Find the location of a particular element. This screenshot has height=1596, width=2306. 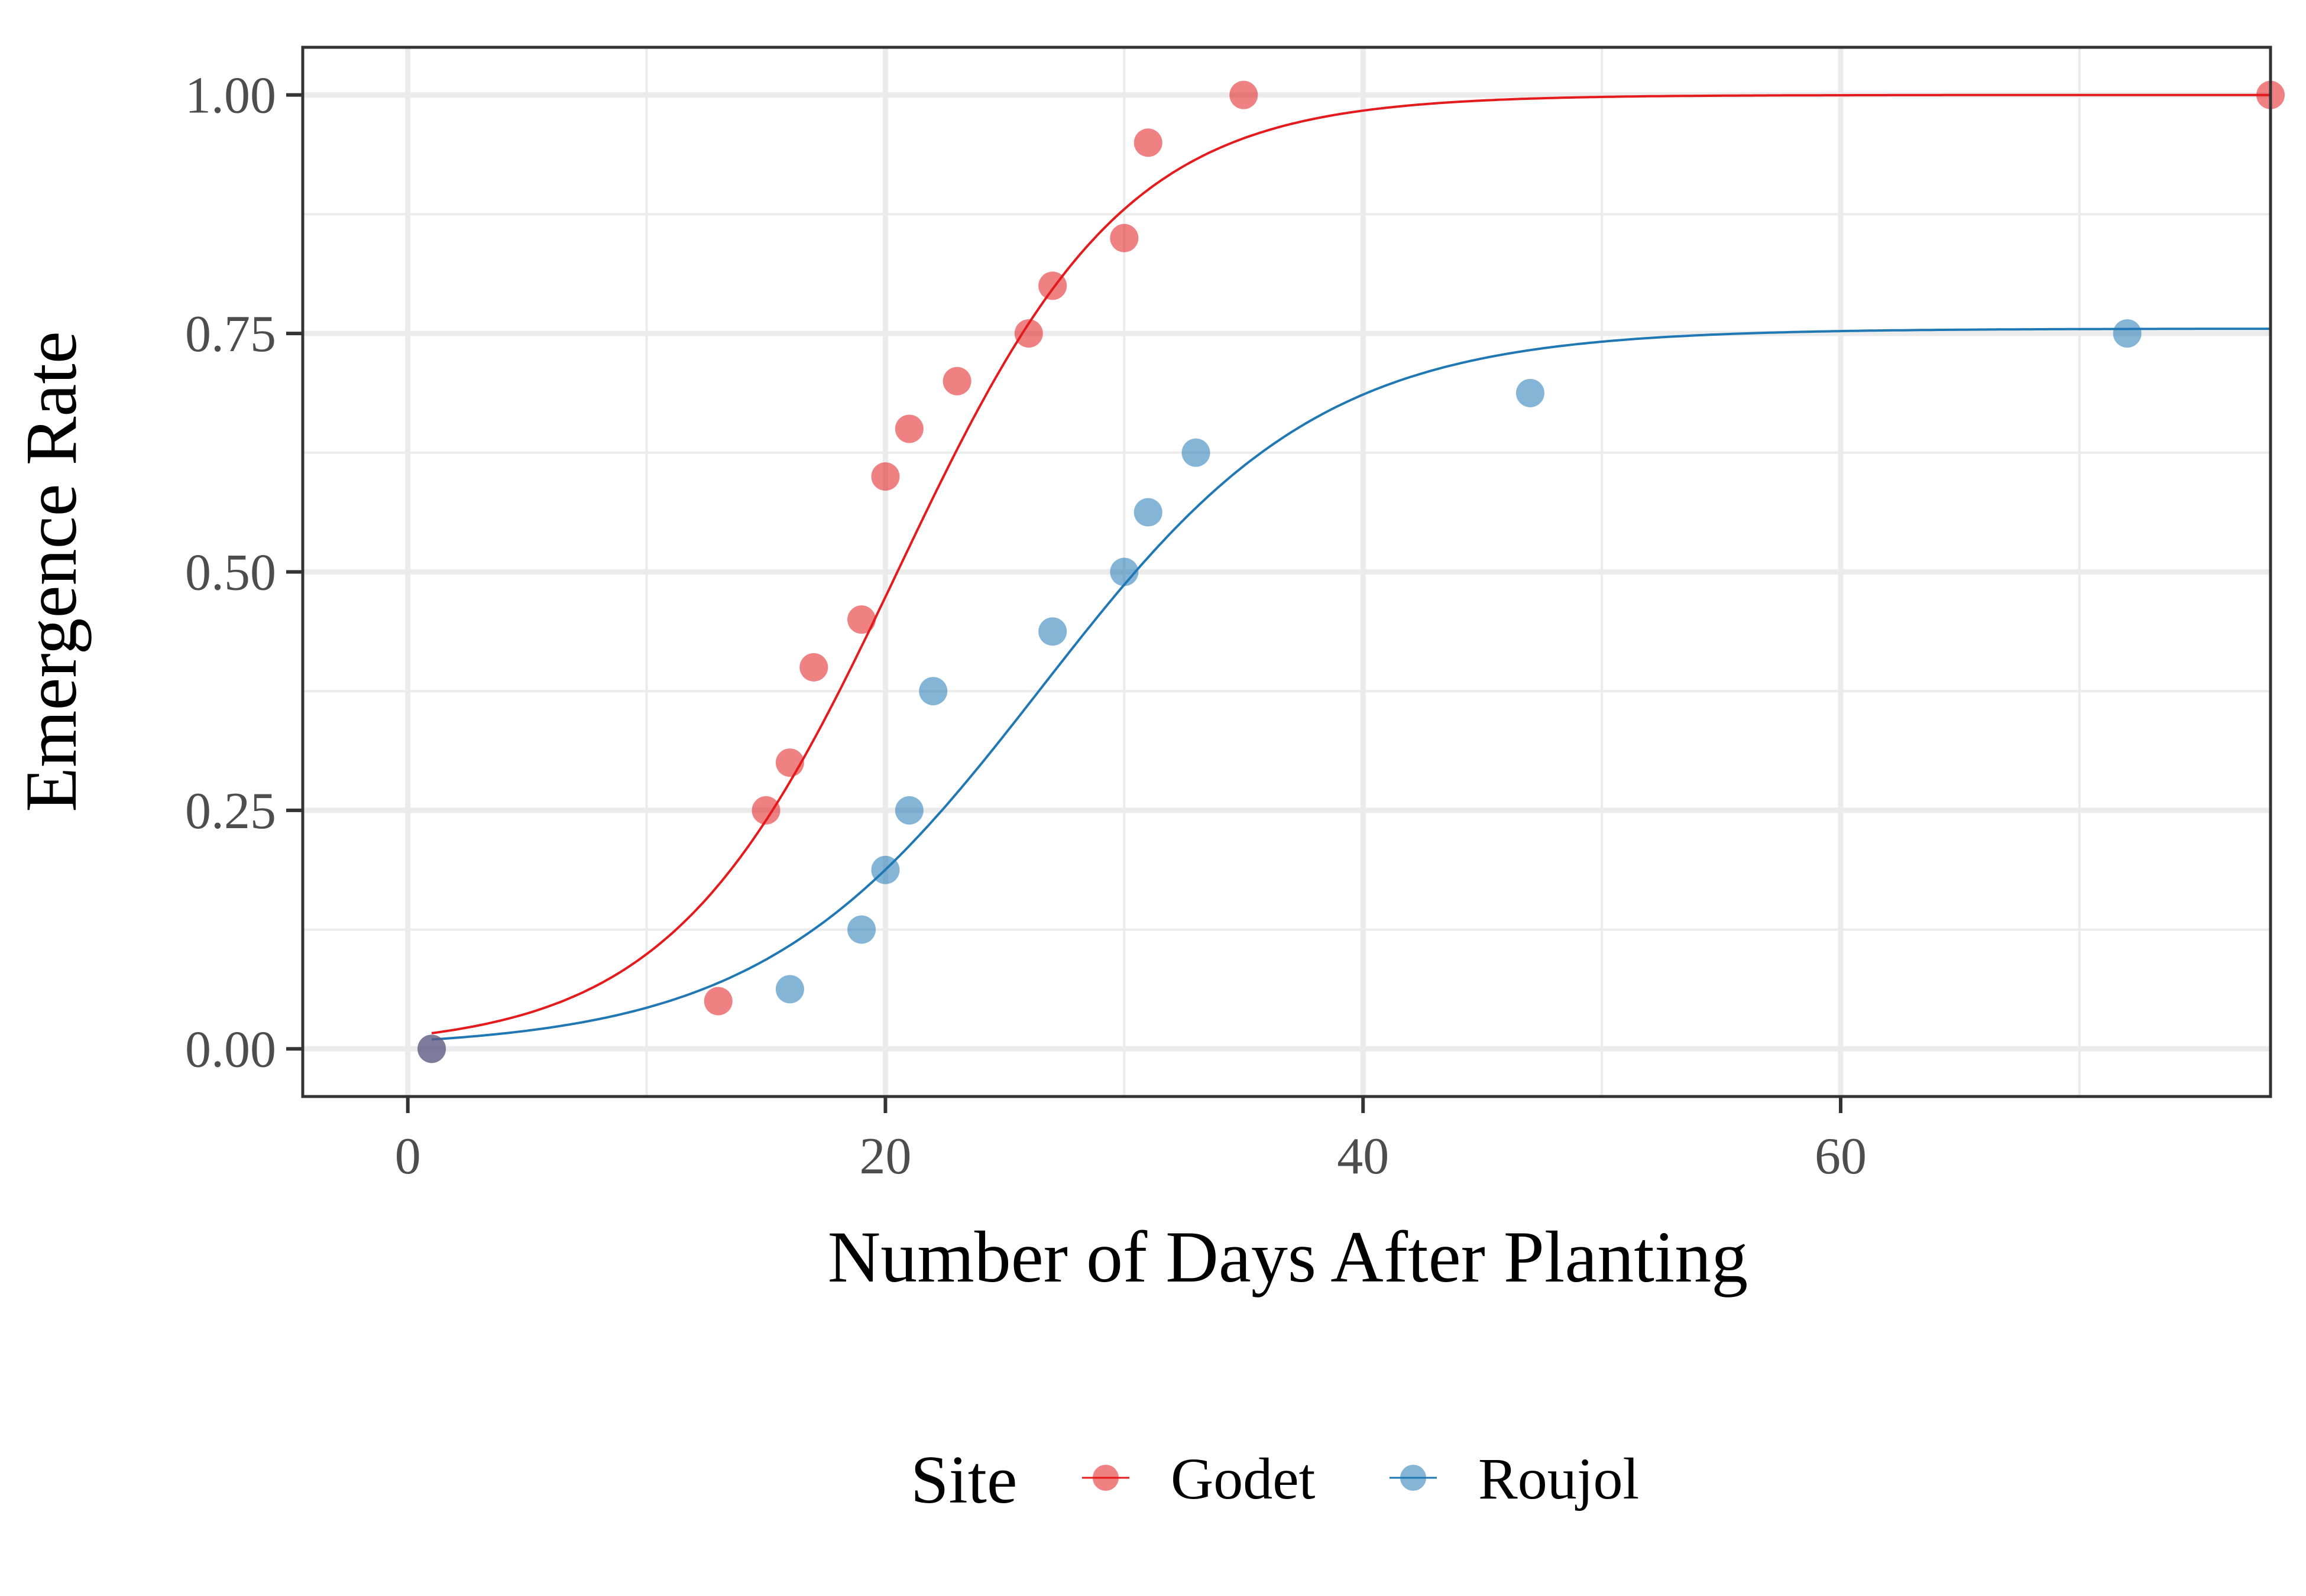

y-axis-title: Emergence Rate is located at coordinates (51, 571).